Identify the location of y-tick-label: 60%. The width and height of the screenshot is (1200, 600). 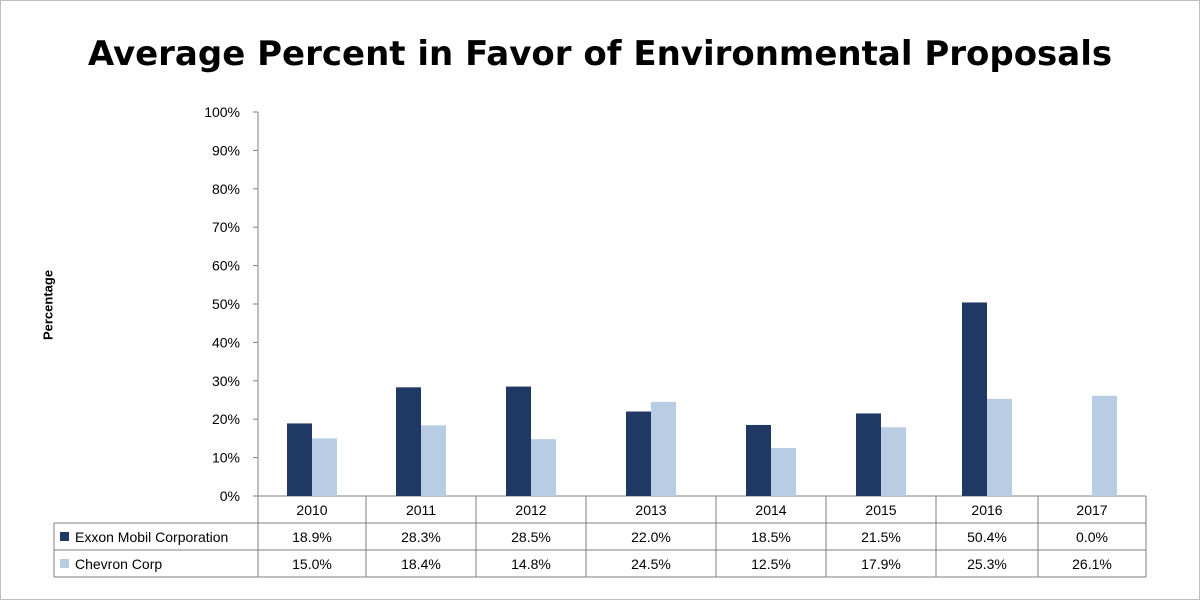
(226, 266).